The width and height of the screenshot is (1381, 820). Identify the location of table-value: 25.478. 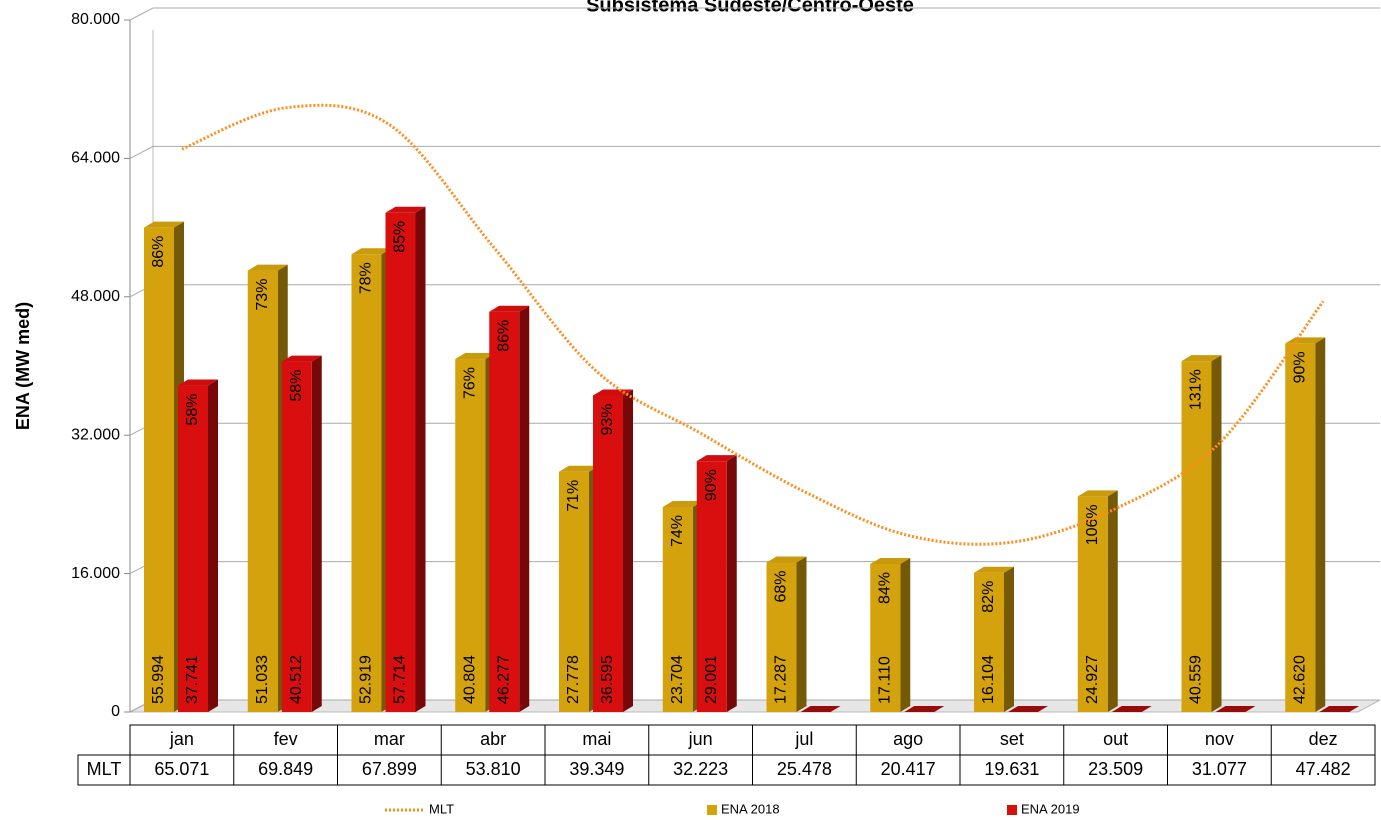
(804, 769).